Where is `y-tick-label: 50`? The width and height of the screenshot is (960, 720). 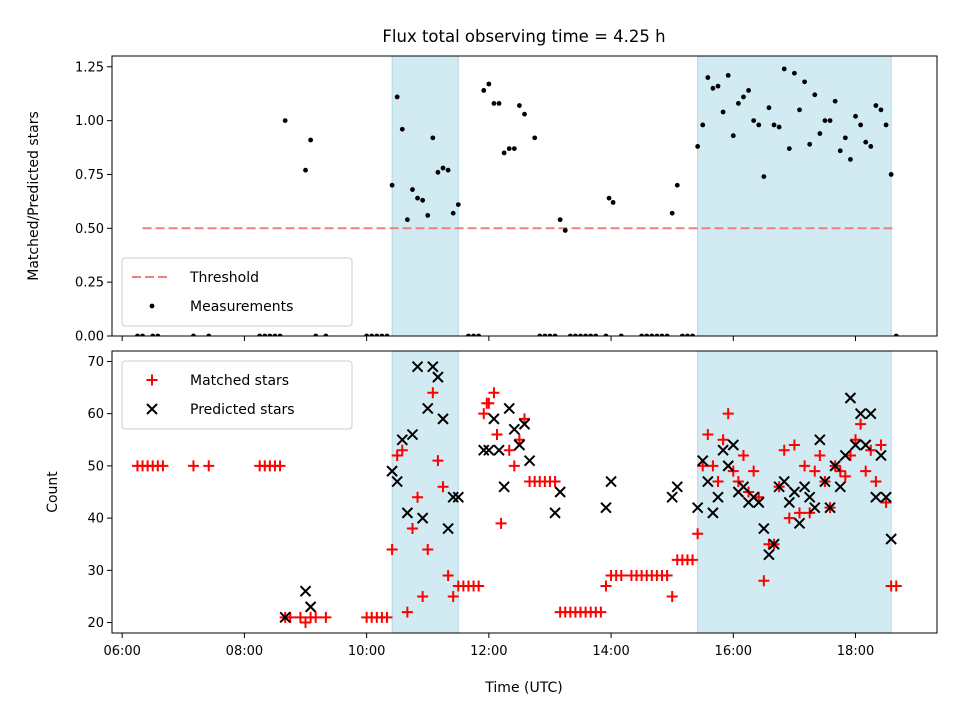 y-tick-label: 50 is located at coordinates (95, 466).